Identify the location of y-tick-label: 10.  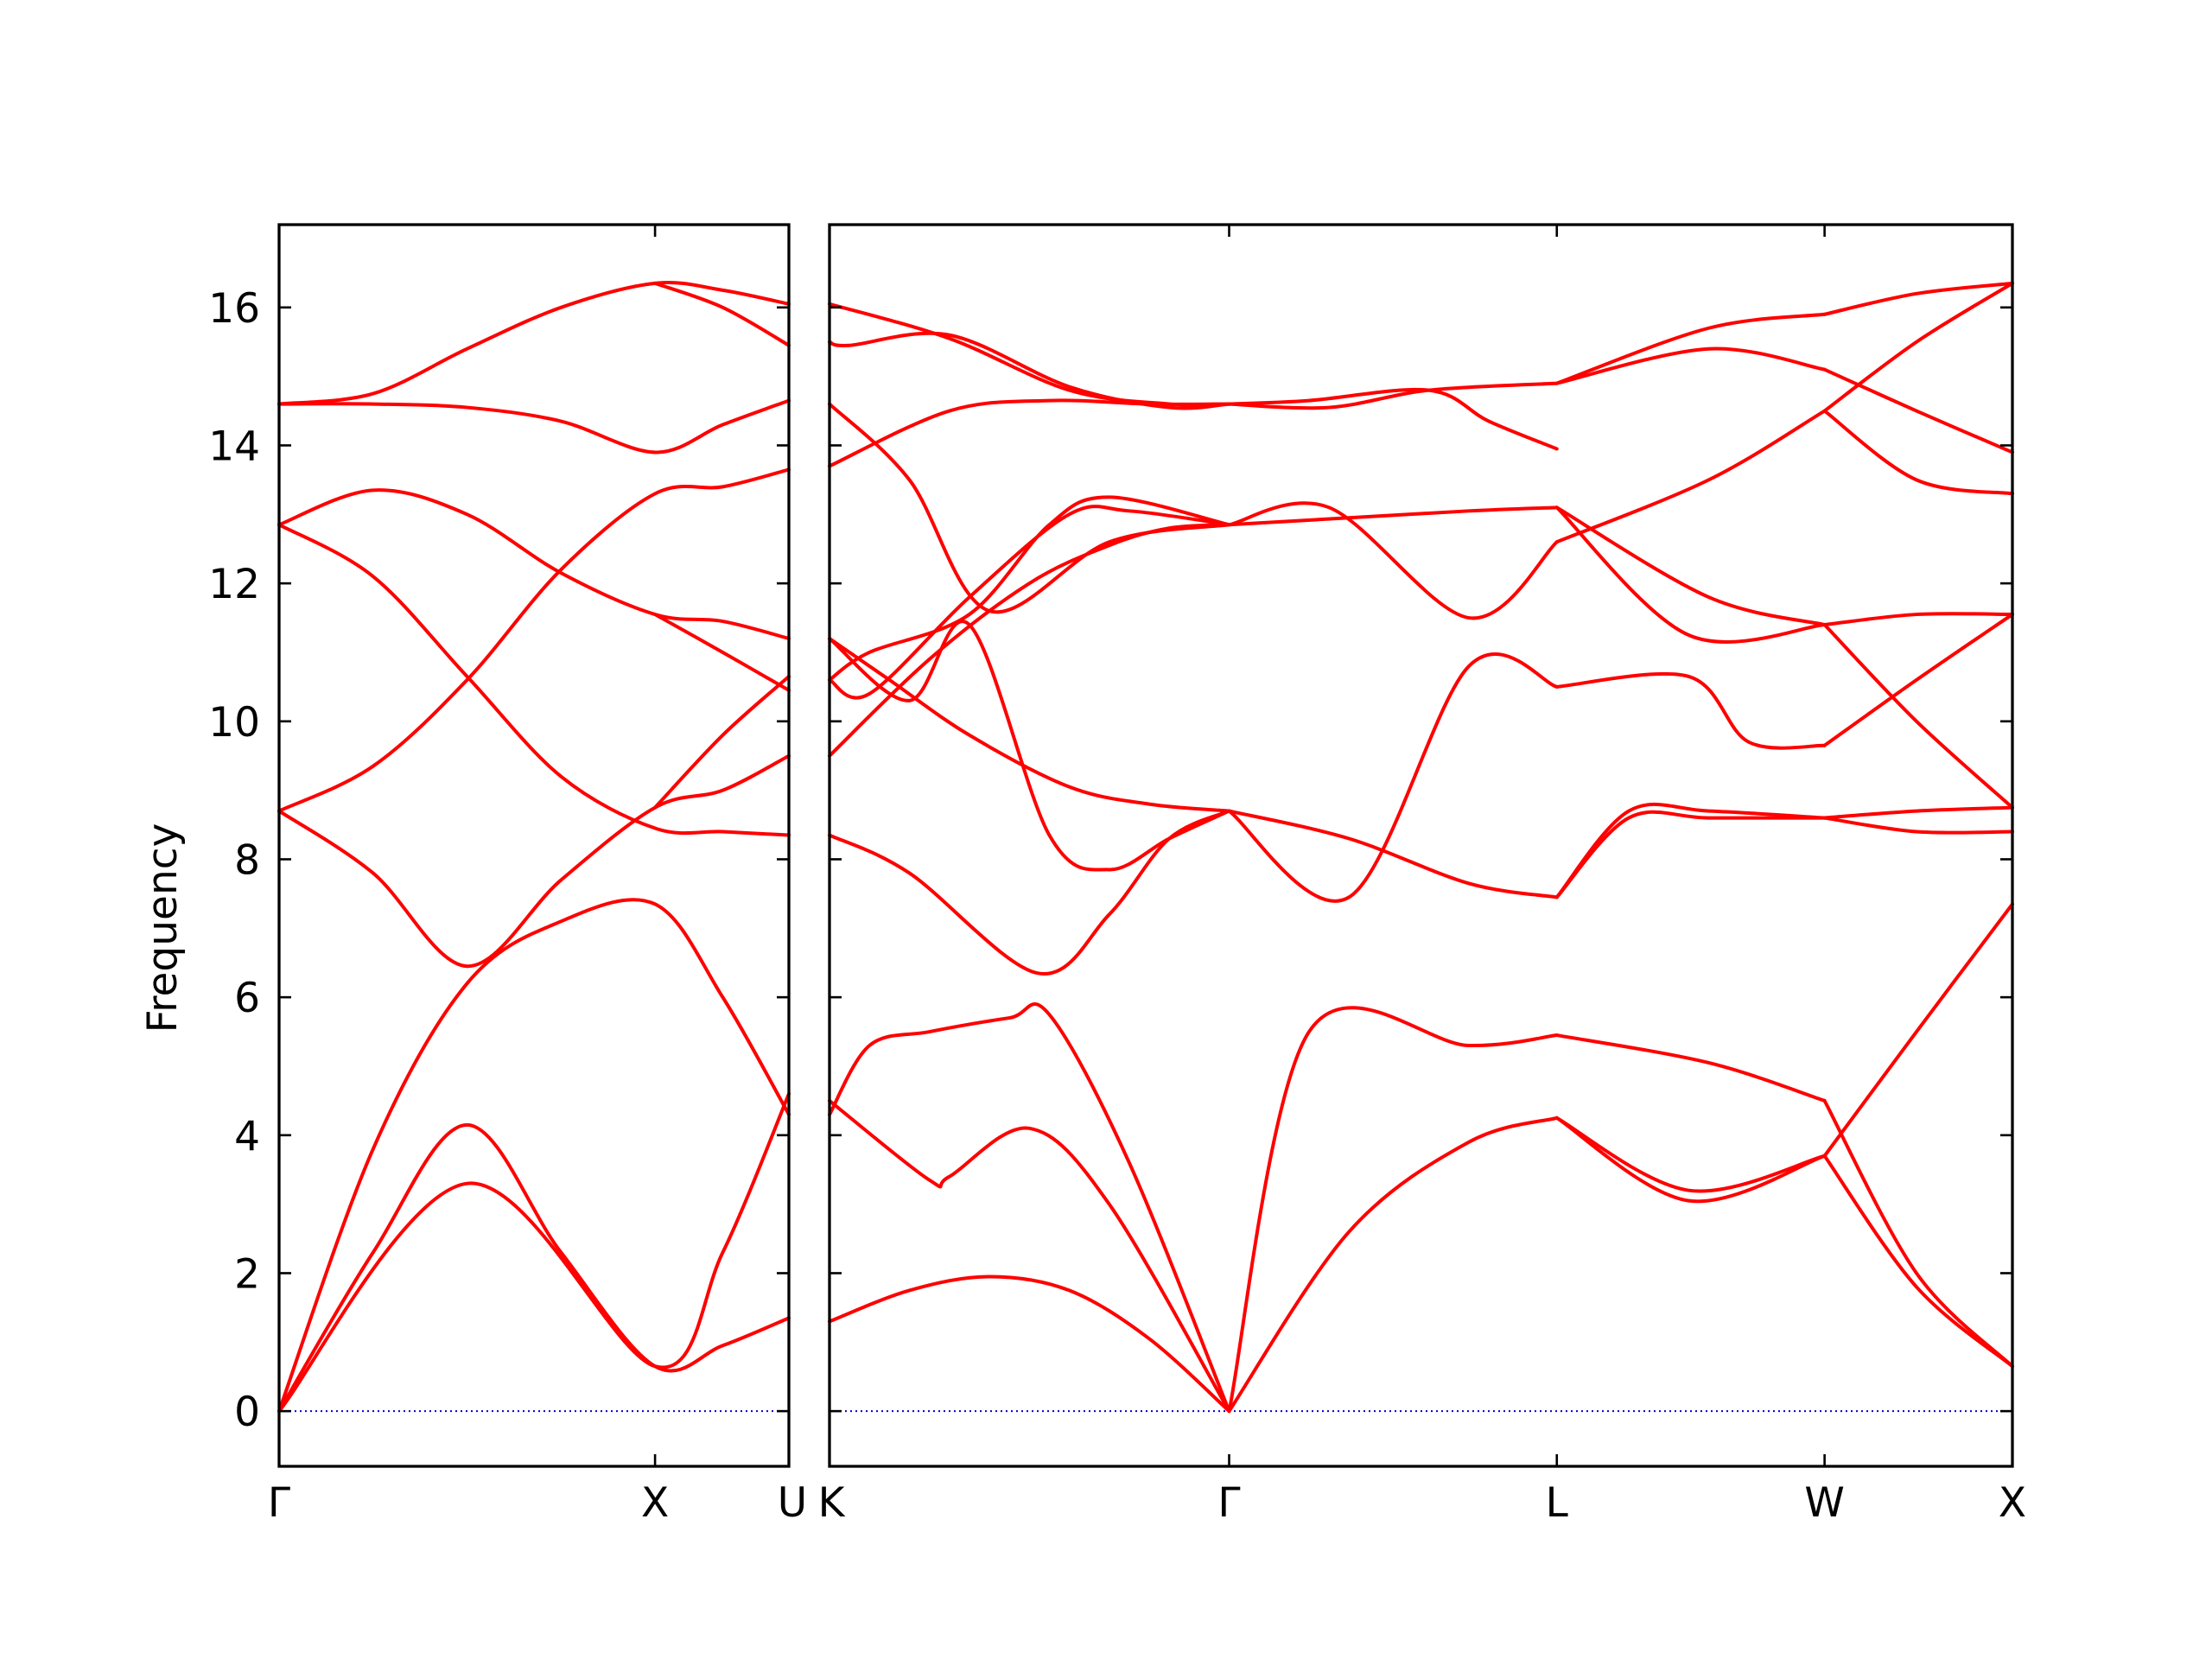
(234, 723).